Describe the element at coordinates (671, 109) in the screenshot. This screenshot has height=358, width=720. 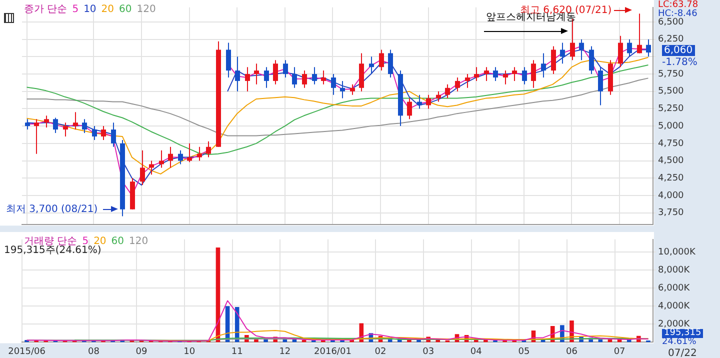
I see `y-tick-label: 5,250` at that location.